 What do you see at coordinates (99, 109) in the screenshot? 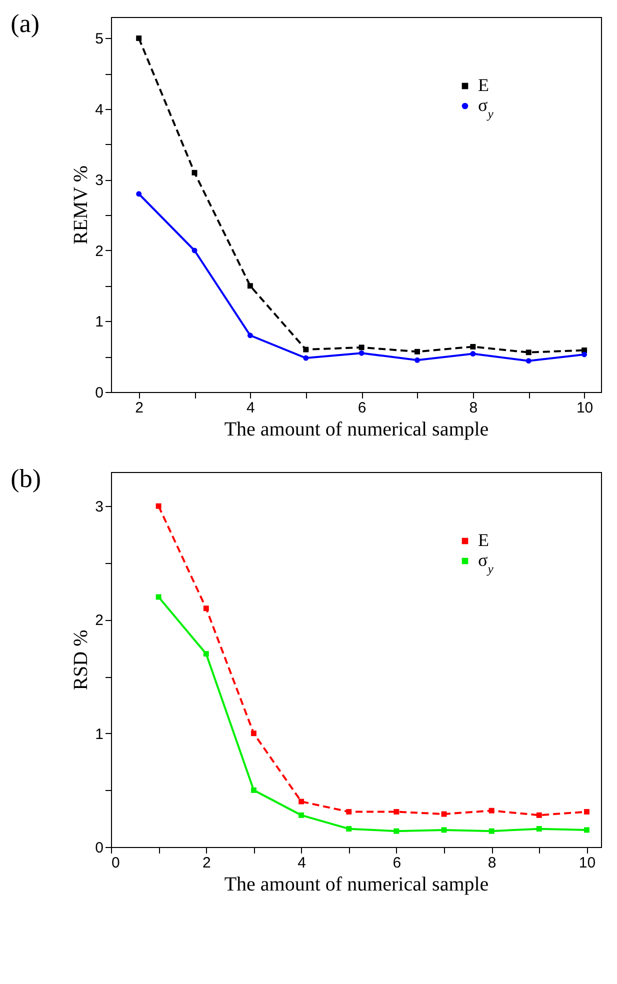
I see `y-tick-label: 4` at bounding box center [99, 109].